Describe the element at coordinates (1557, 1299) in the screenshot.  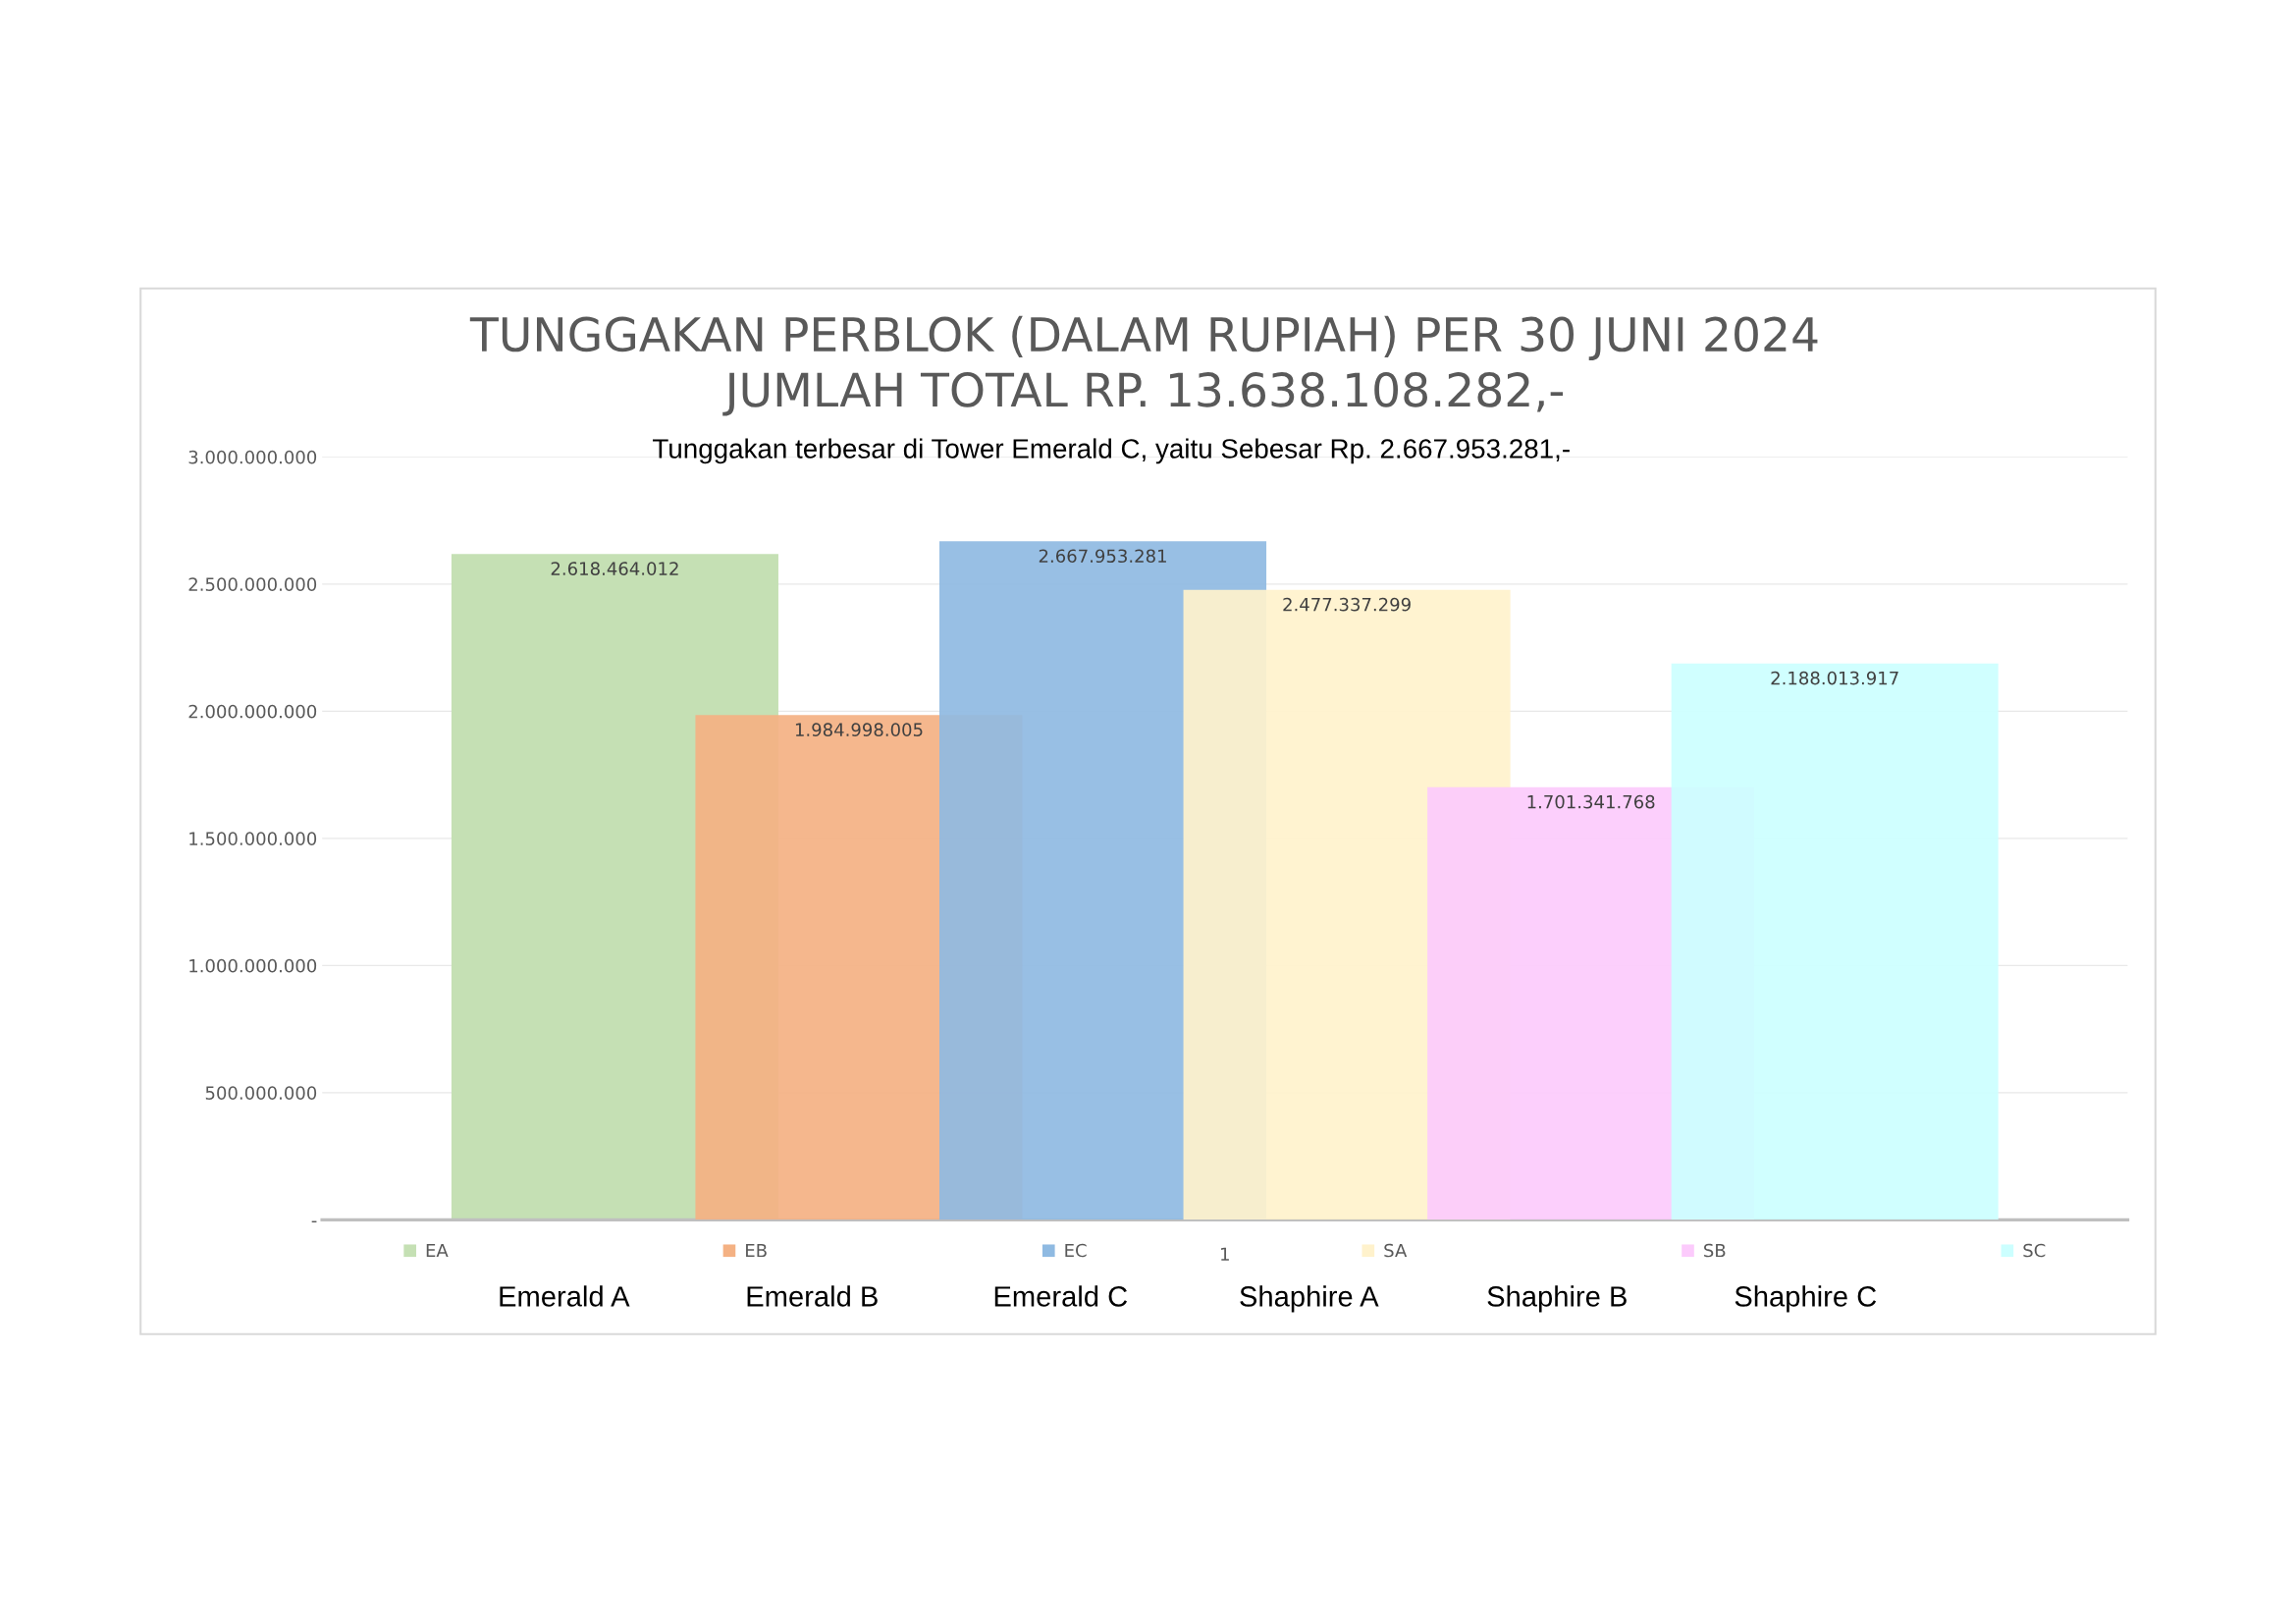
I see `text: Shaphire B` at that location.